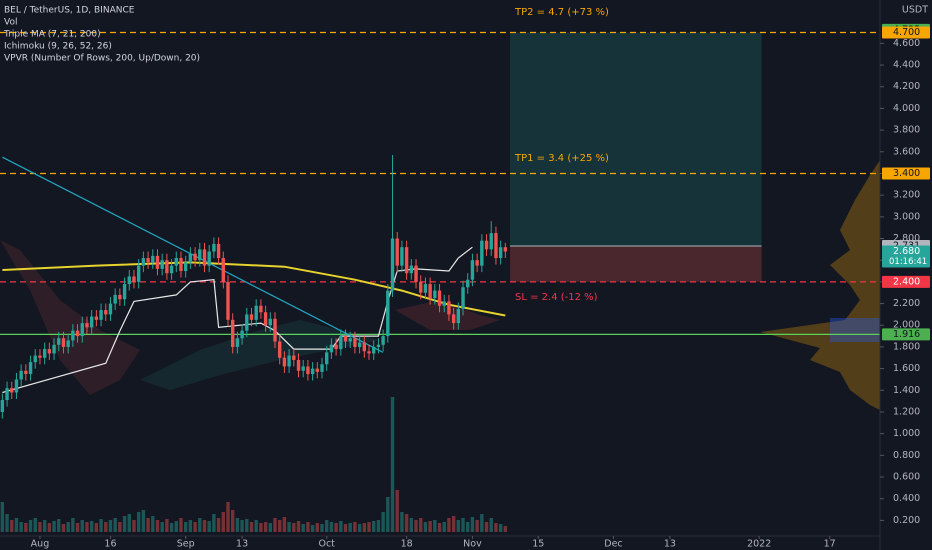  I want to click on y-tick-label: 1.600, so click(906, 368).